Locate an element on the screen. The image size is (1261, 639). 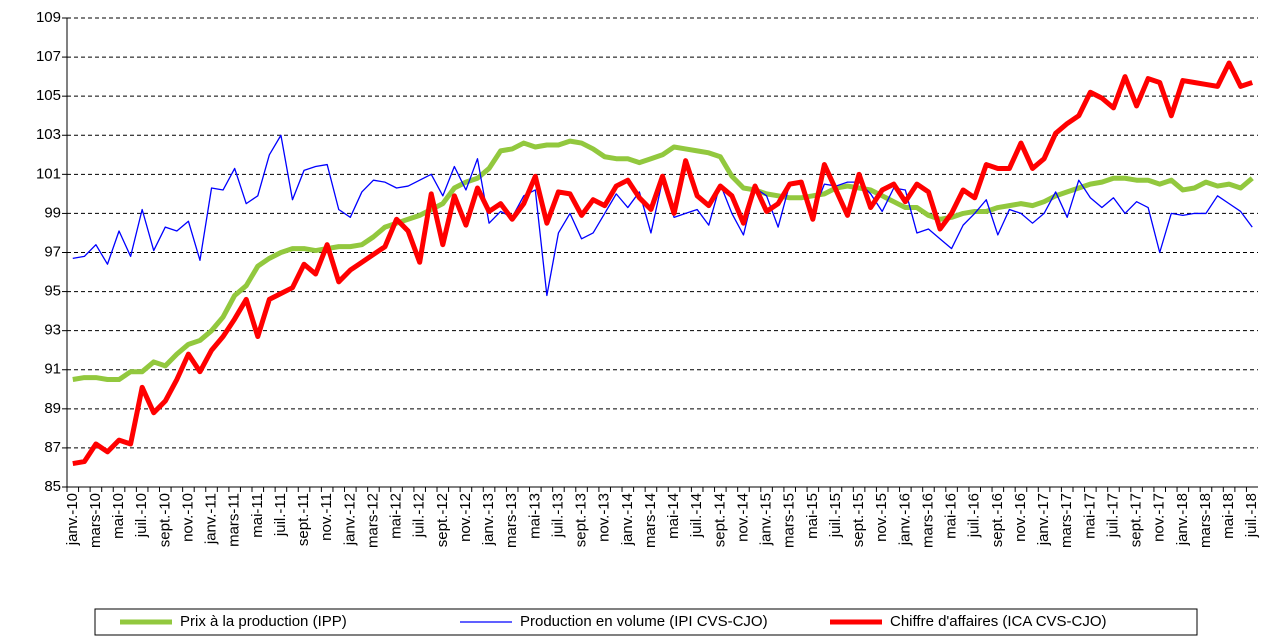
x-tick-label: juil.-11 is located at coordinates (280, 515).